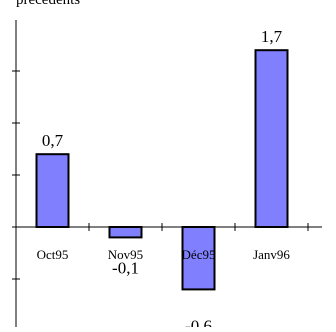 The width and height of the screenshot is (336, 332). What do you see at coordinates (53, 140) in the screenshot?
I see `data-label-oct95: 0,7` at bounding box center [53, 140].